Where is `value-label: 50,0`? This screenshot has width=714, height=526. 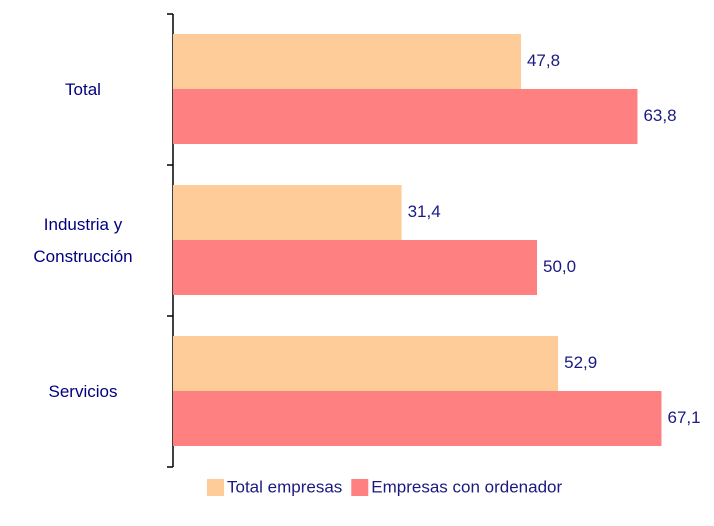
value-label: 50,0 is located at coordinates (559, 266).